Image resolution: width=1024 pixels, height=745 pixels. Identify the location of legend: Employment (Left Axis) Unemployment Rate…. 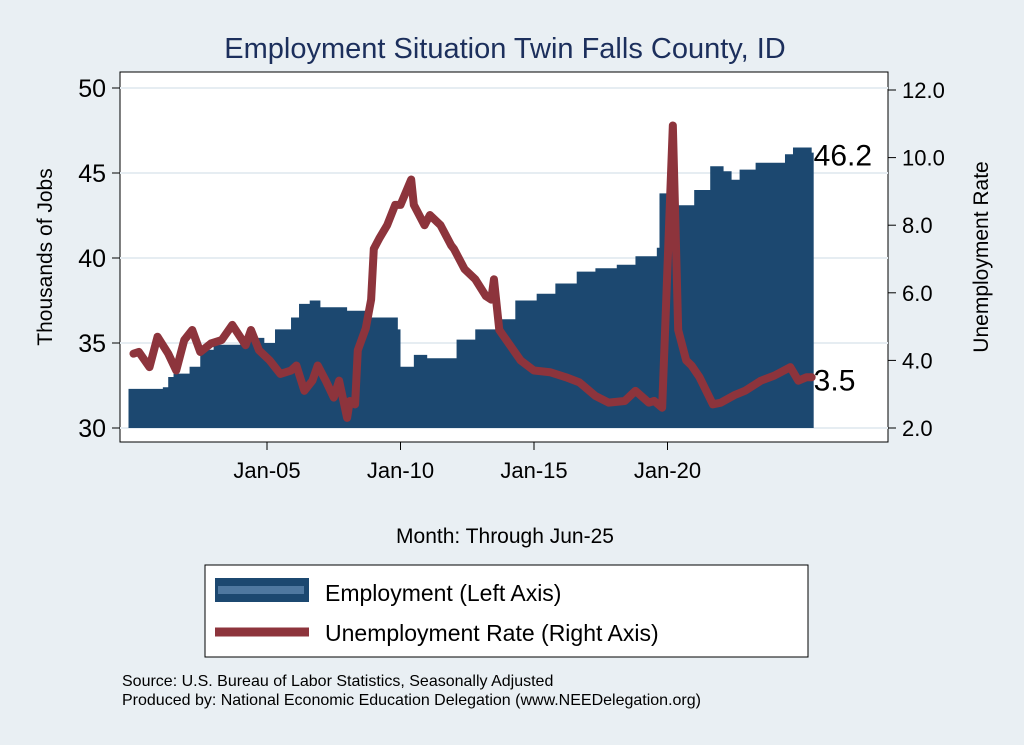
(506, 611).